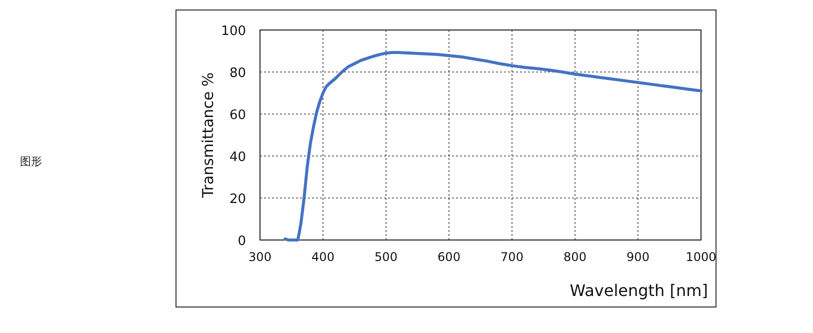 This screenshot has height=333, width=813. Describe the element at coordinates (323, 257) in the screenshot. I see `x-tick-label: 400` at that location.